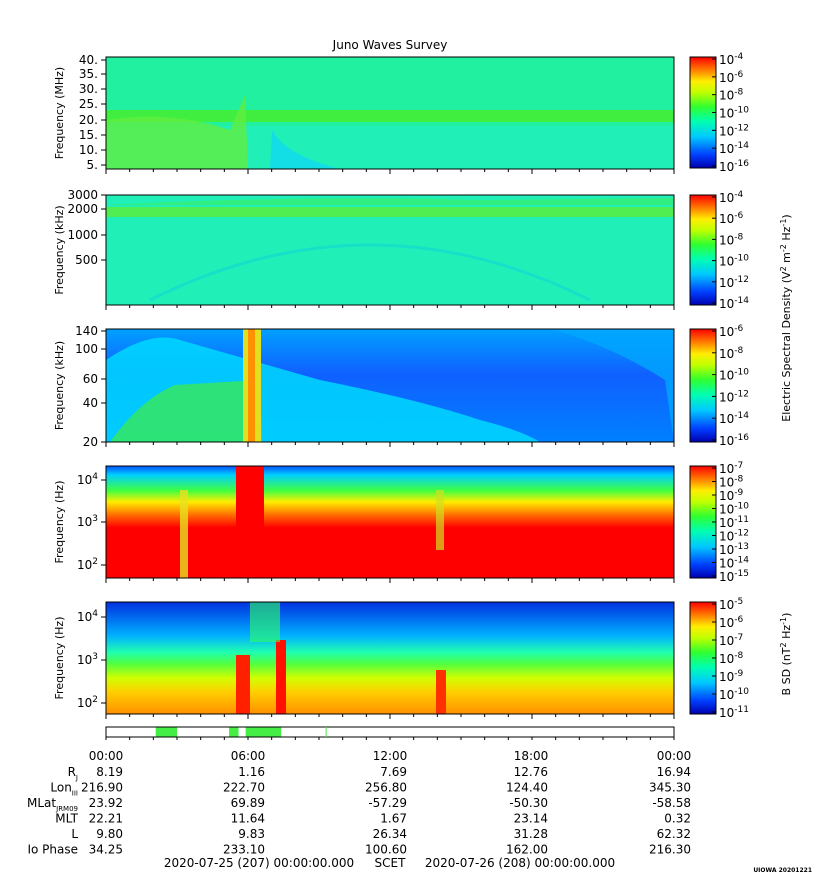 The height and width of the screenshot is (880, 815). I want to click on ephemeris-value: -50.30, so click(528, 803).